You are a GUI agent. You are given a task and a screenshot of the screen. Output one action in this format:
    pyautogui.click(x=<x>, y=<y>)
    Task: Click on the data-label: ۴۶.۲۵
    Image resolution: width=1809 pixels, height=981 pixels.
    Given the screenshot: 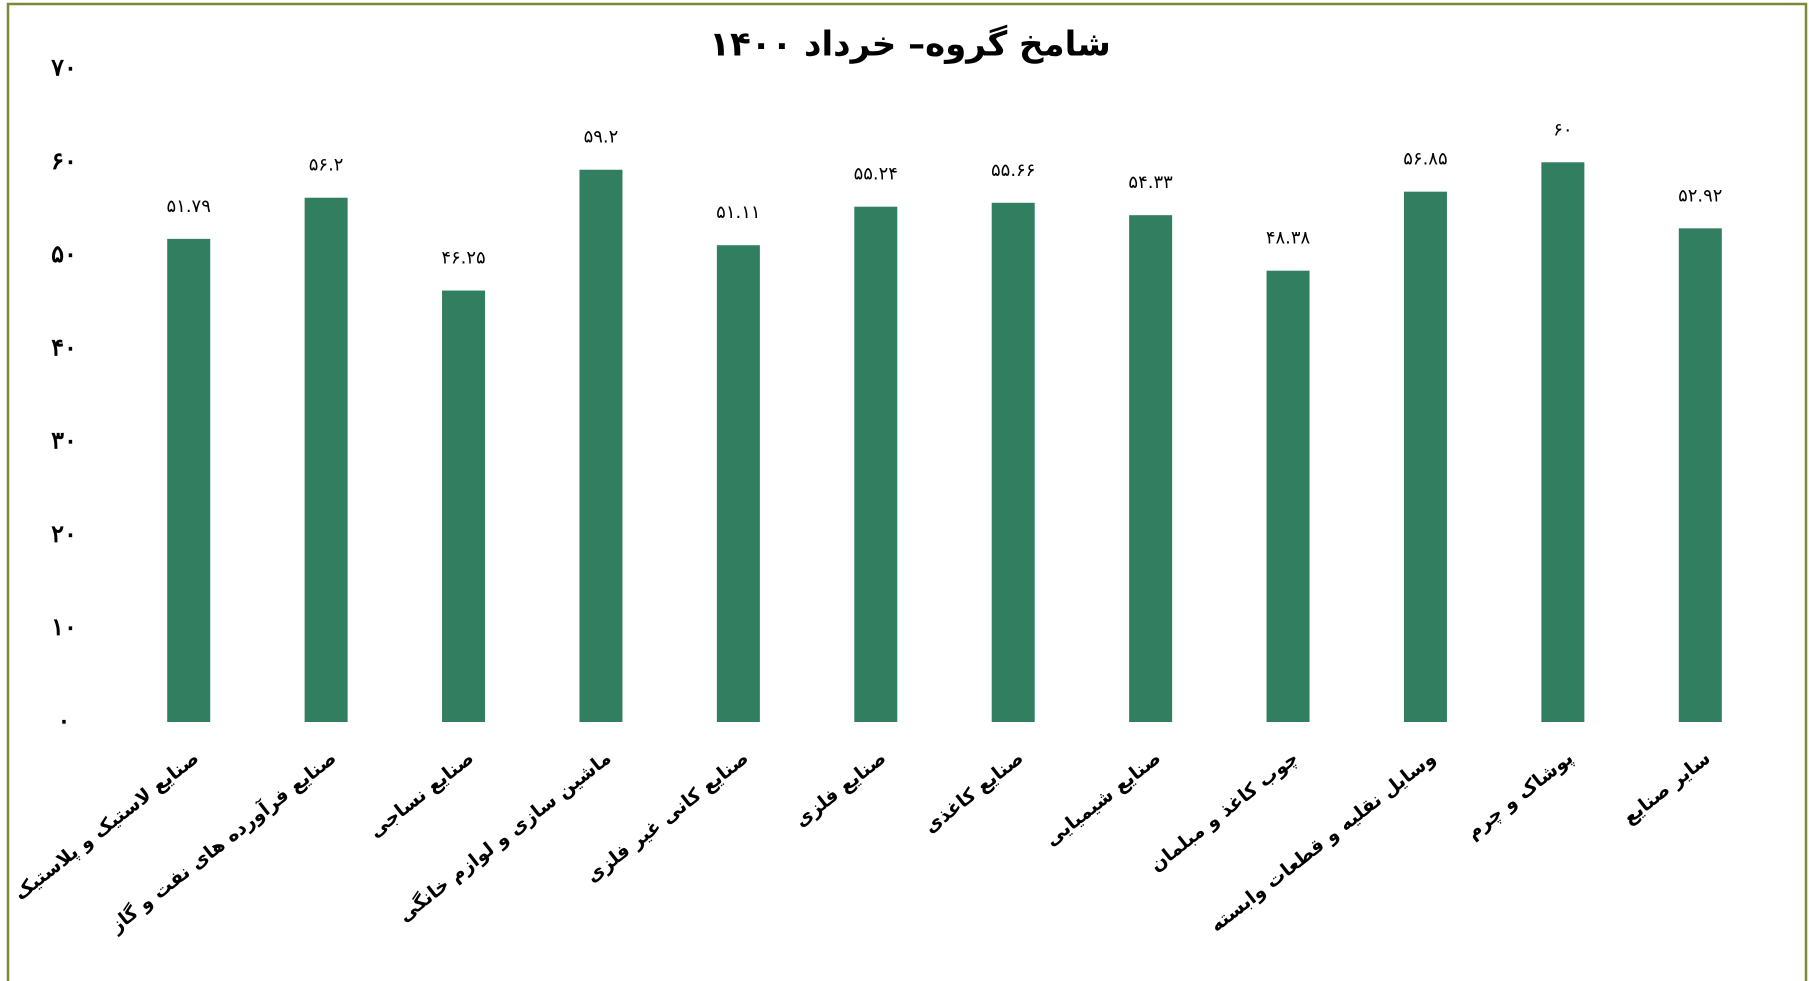 What is the action you would take?
    pyautogui.click(x=463, y=258)
    